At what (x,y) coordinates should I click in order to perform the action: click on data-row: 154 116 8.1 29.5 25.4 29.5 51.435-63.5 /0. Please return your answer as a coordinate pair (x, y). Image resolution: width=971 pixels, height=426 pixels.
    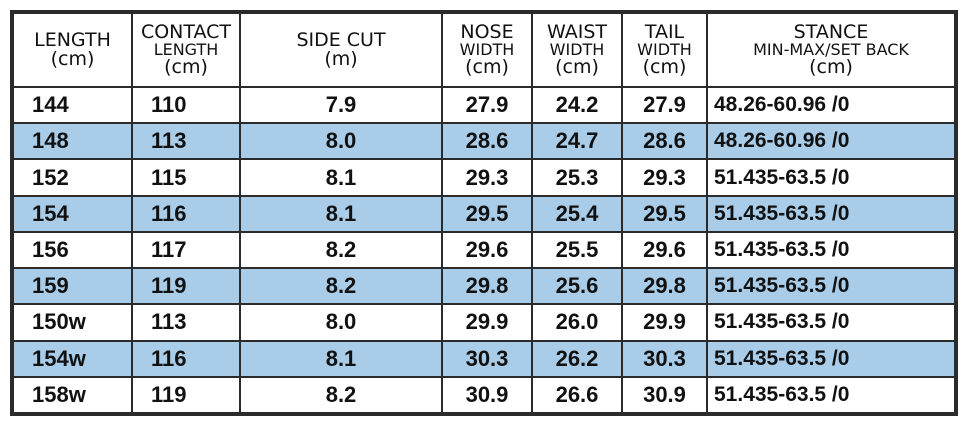
    Looking at the image, I should click on (484, 213).